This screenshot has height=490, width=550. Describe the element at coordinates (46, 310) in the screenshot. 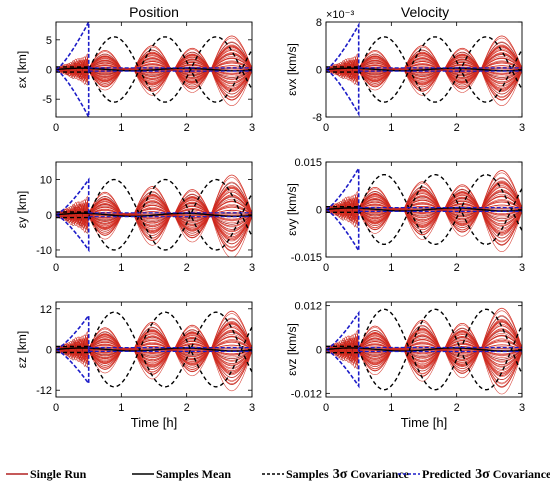

I see `y-tick-label: 12` at that location.